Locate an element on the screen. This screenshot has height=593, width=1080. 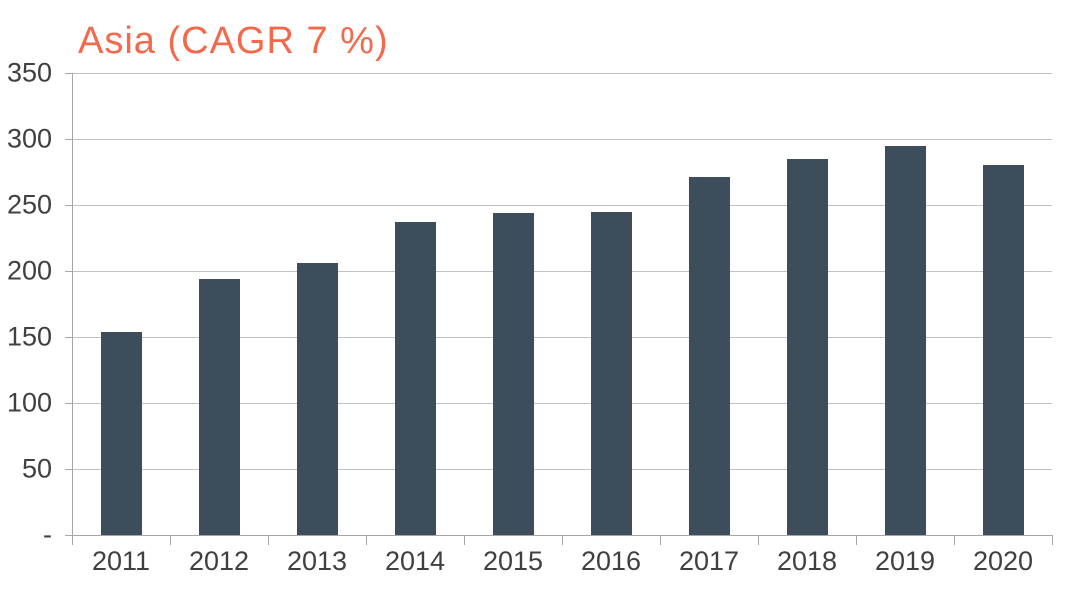
bar-2020 is located at coordinates (1003, 350).